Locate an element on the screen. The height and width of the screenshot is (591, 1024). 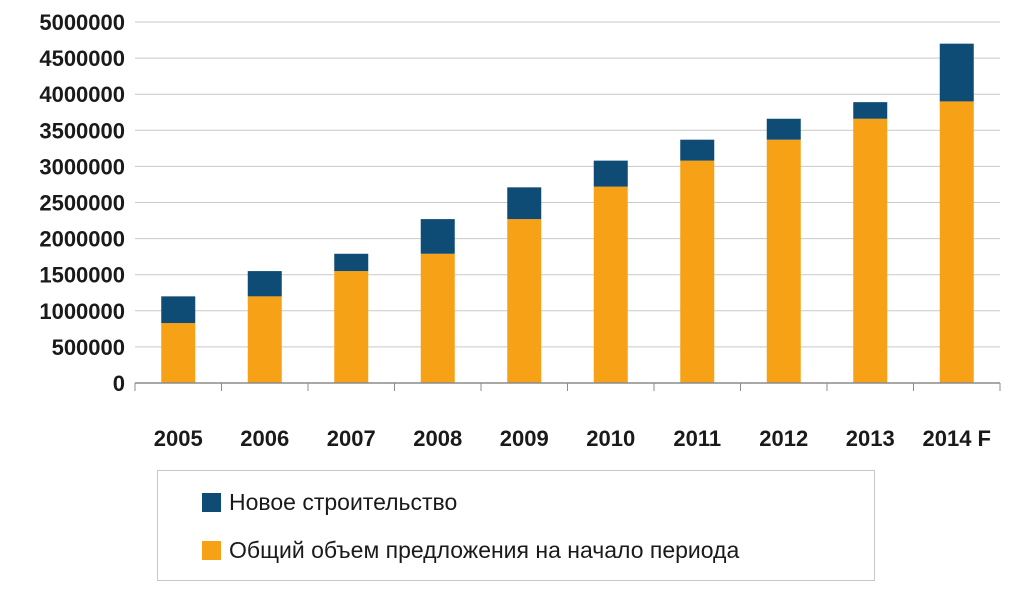
y-tick-label: 4500000 is located at coordinates (82, 58).